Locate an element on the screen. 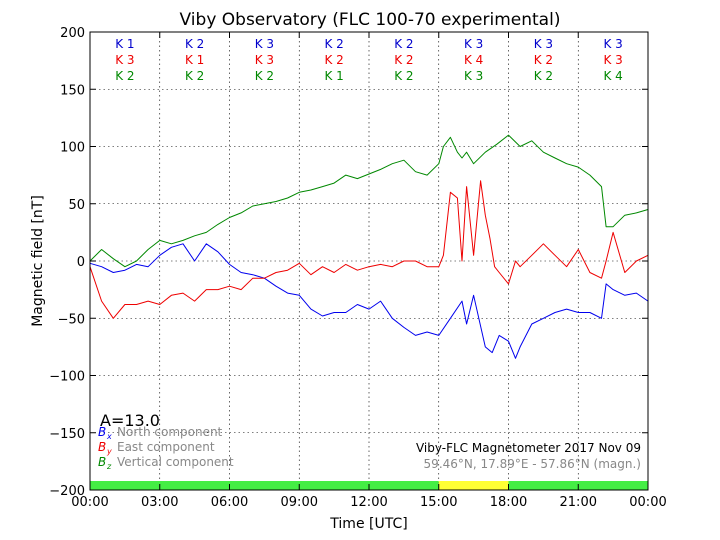  k-index-vertical: K 3 is located at coordinates (473, 76).